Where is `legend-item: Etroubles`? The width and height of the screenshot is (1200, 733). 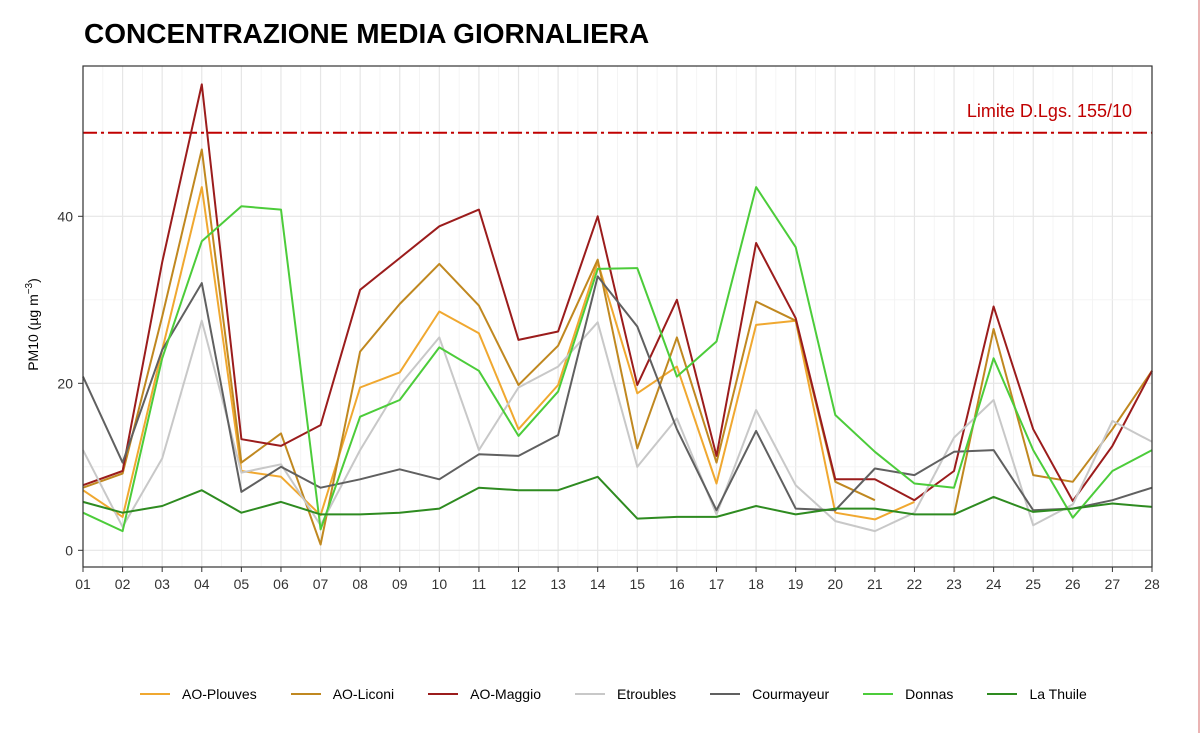 legend-item: Etroubles is located at coordinates (625, 694).